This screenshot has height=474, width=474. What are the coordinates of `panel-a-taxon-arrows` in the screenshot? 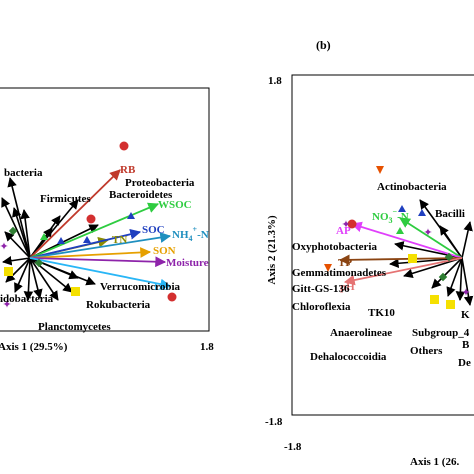 It's located at (50, 239).